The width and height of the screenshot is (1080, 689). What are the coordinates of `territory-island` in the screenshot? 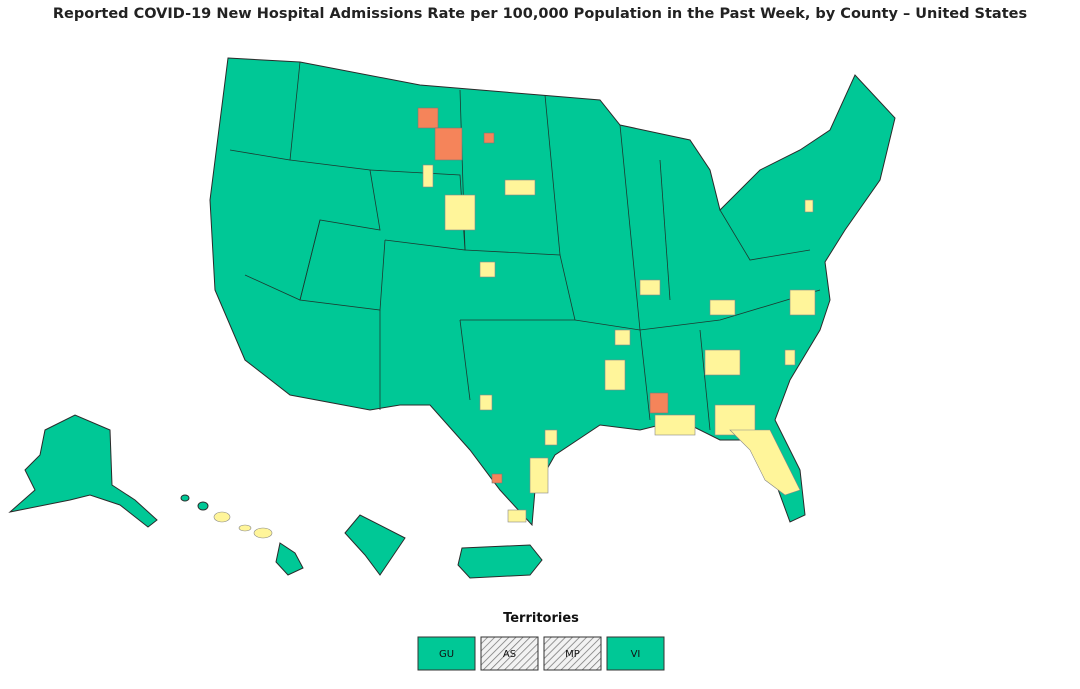 It's located at (375, 545).